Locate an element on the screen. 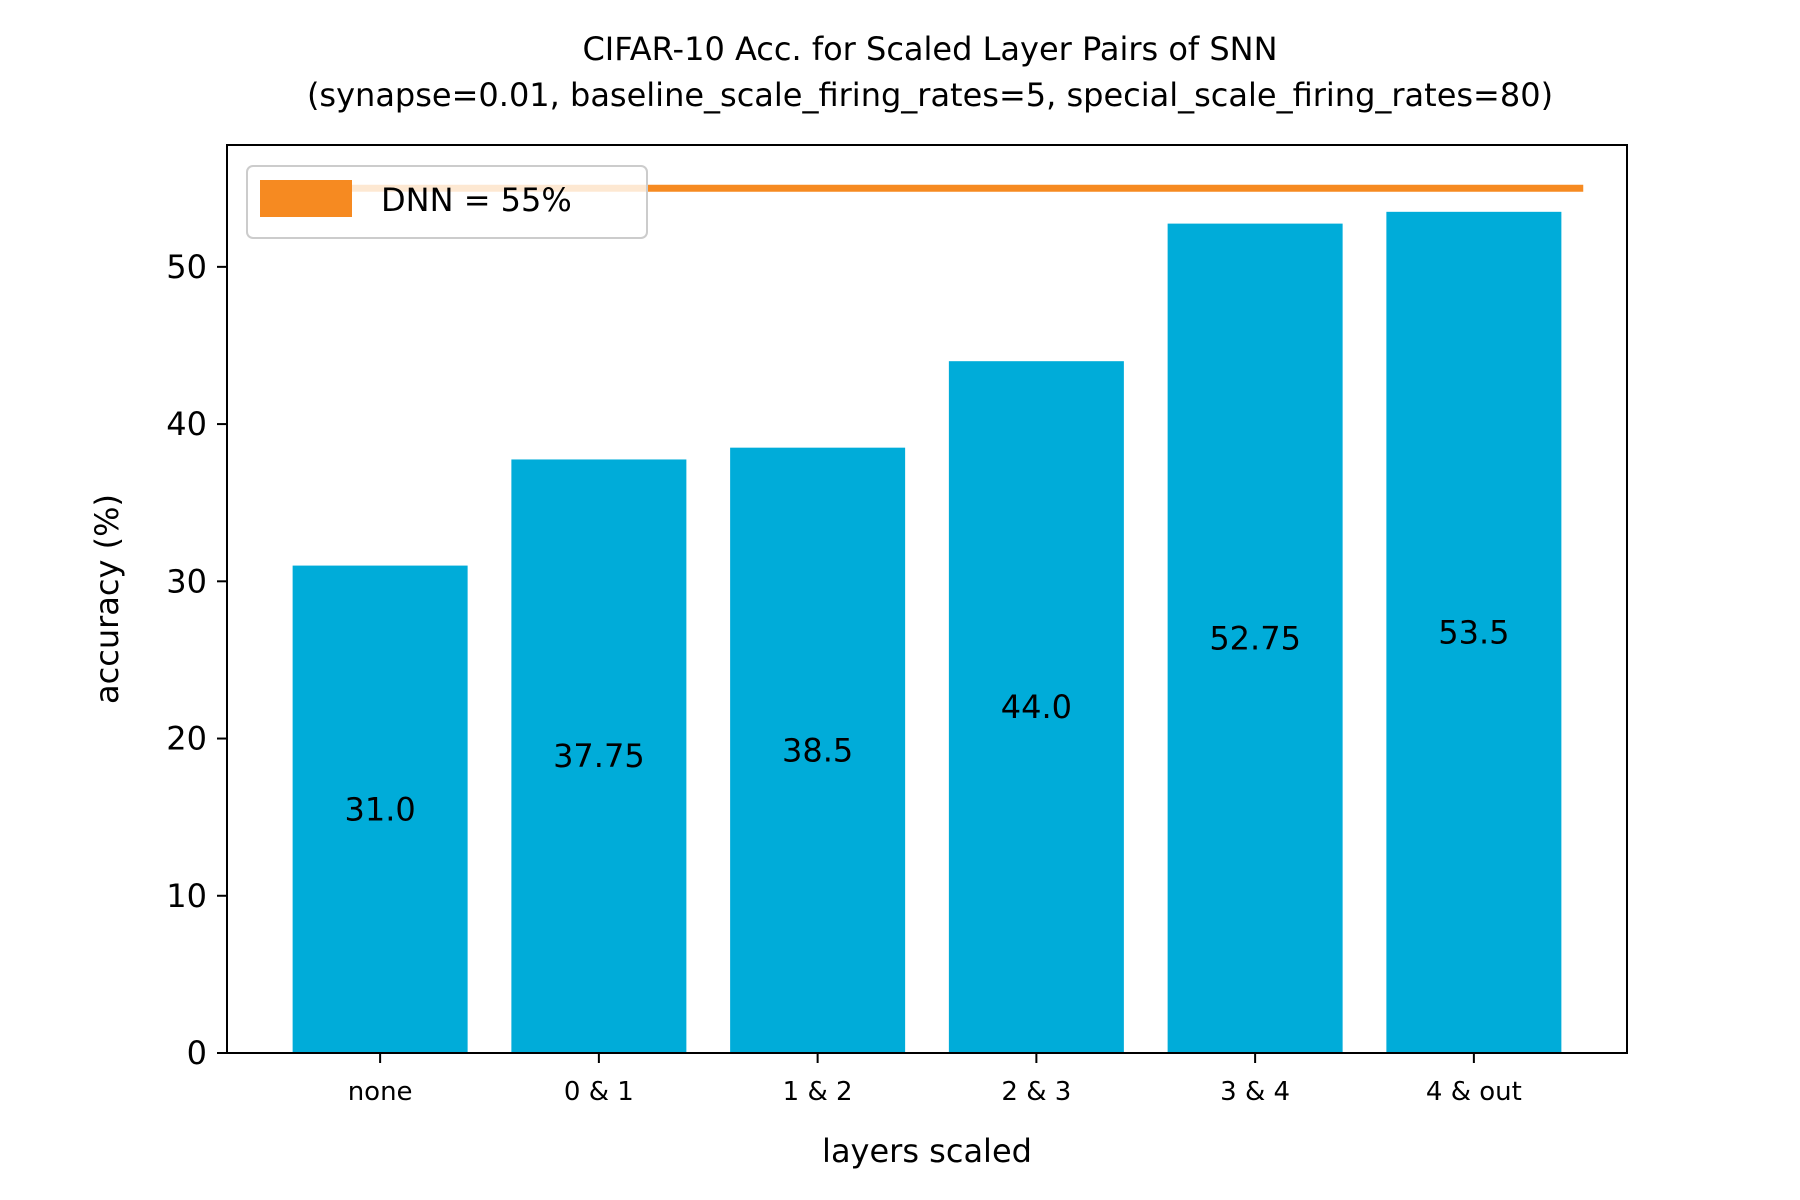 This screenshot has width=1800, height=1200. bar-value-label: 52.75 is located at coordinates (1255, 638).